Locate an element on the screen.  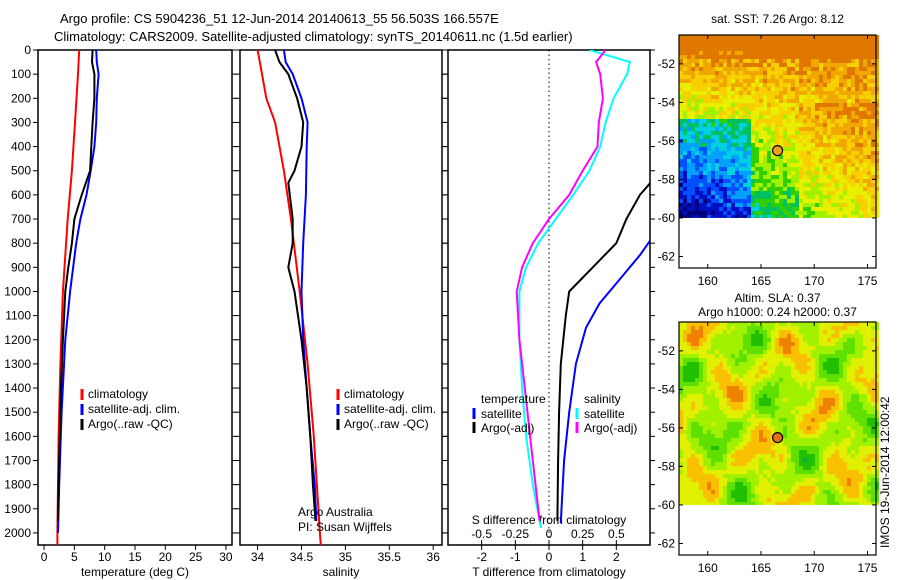
legend-label: satellite is located at coordinates (501, 414).